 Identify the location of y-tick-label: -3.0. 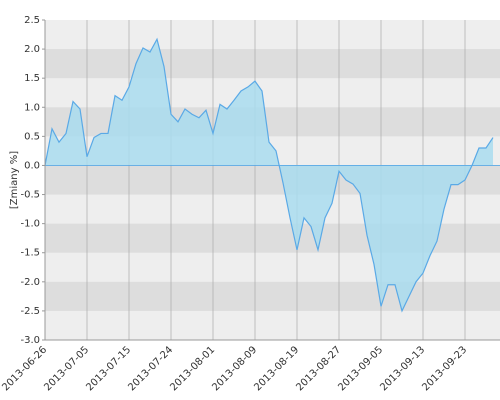
(30, 340).